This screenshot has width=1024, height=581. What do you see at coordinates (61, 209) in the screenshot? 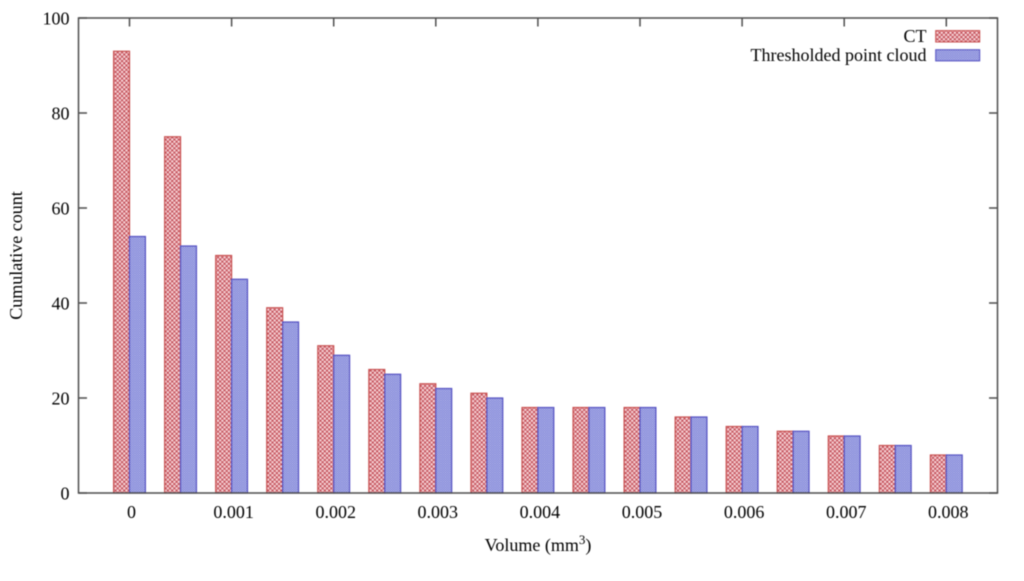
I see `svg-text: 60` at bounding box center [61, 209].